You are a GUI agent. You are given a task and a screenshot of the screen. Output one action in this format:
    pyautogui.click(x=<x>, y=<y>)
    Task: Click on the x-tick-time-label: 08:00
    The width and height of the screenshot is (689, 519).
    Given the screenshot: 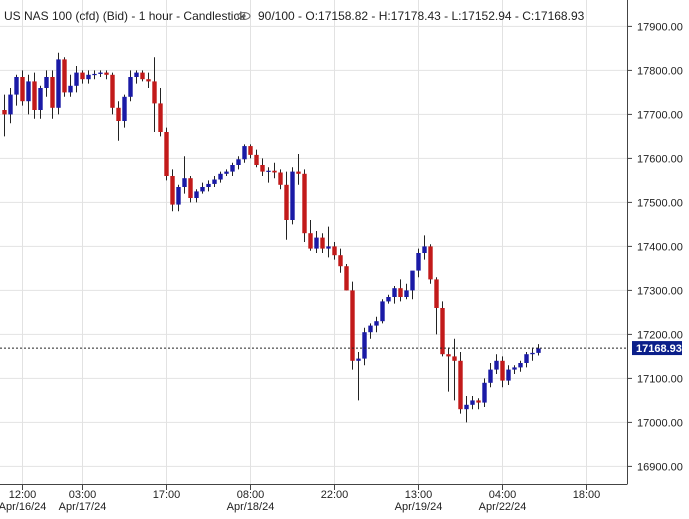 What is the action you would take?
    pyautogui.click(x=251, y=495)
    